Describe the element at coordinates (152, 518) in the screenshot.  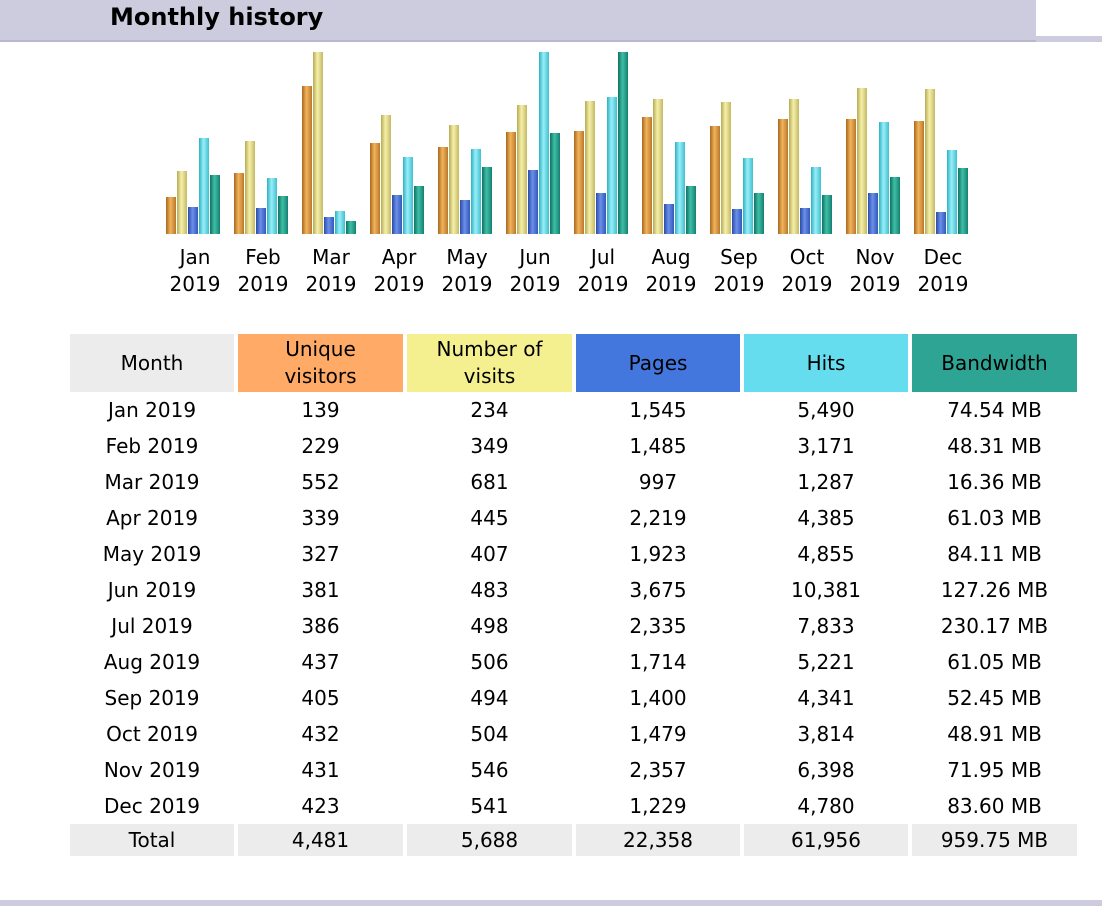
I see `cell-month: Apr 2019` at that location.